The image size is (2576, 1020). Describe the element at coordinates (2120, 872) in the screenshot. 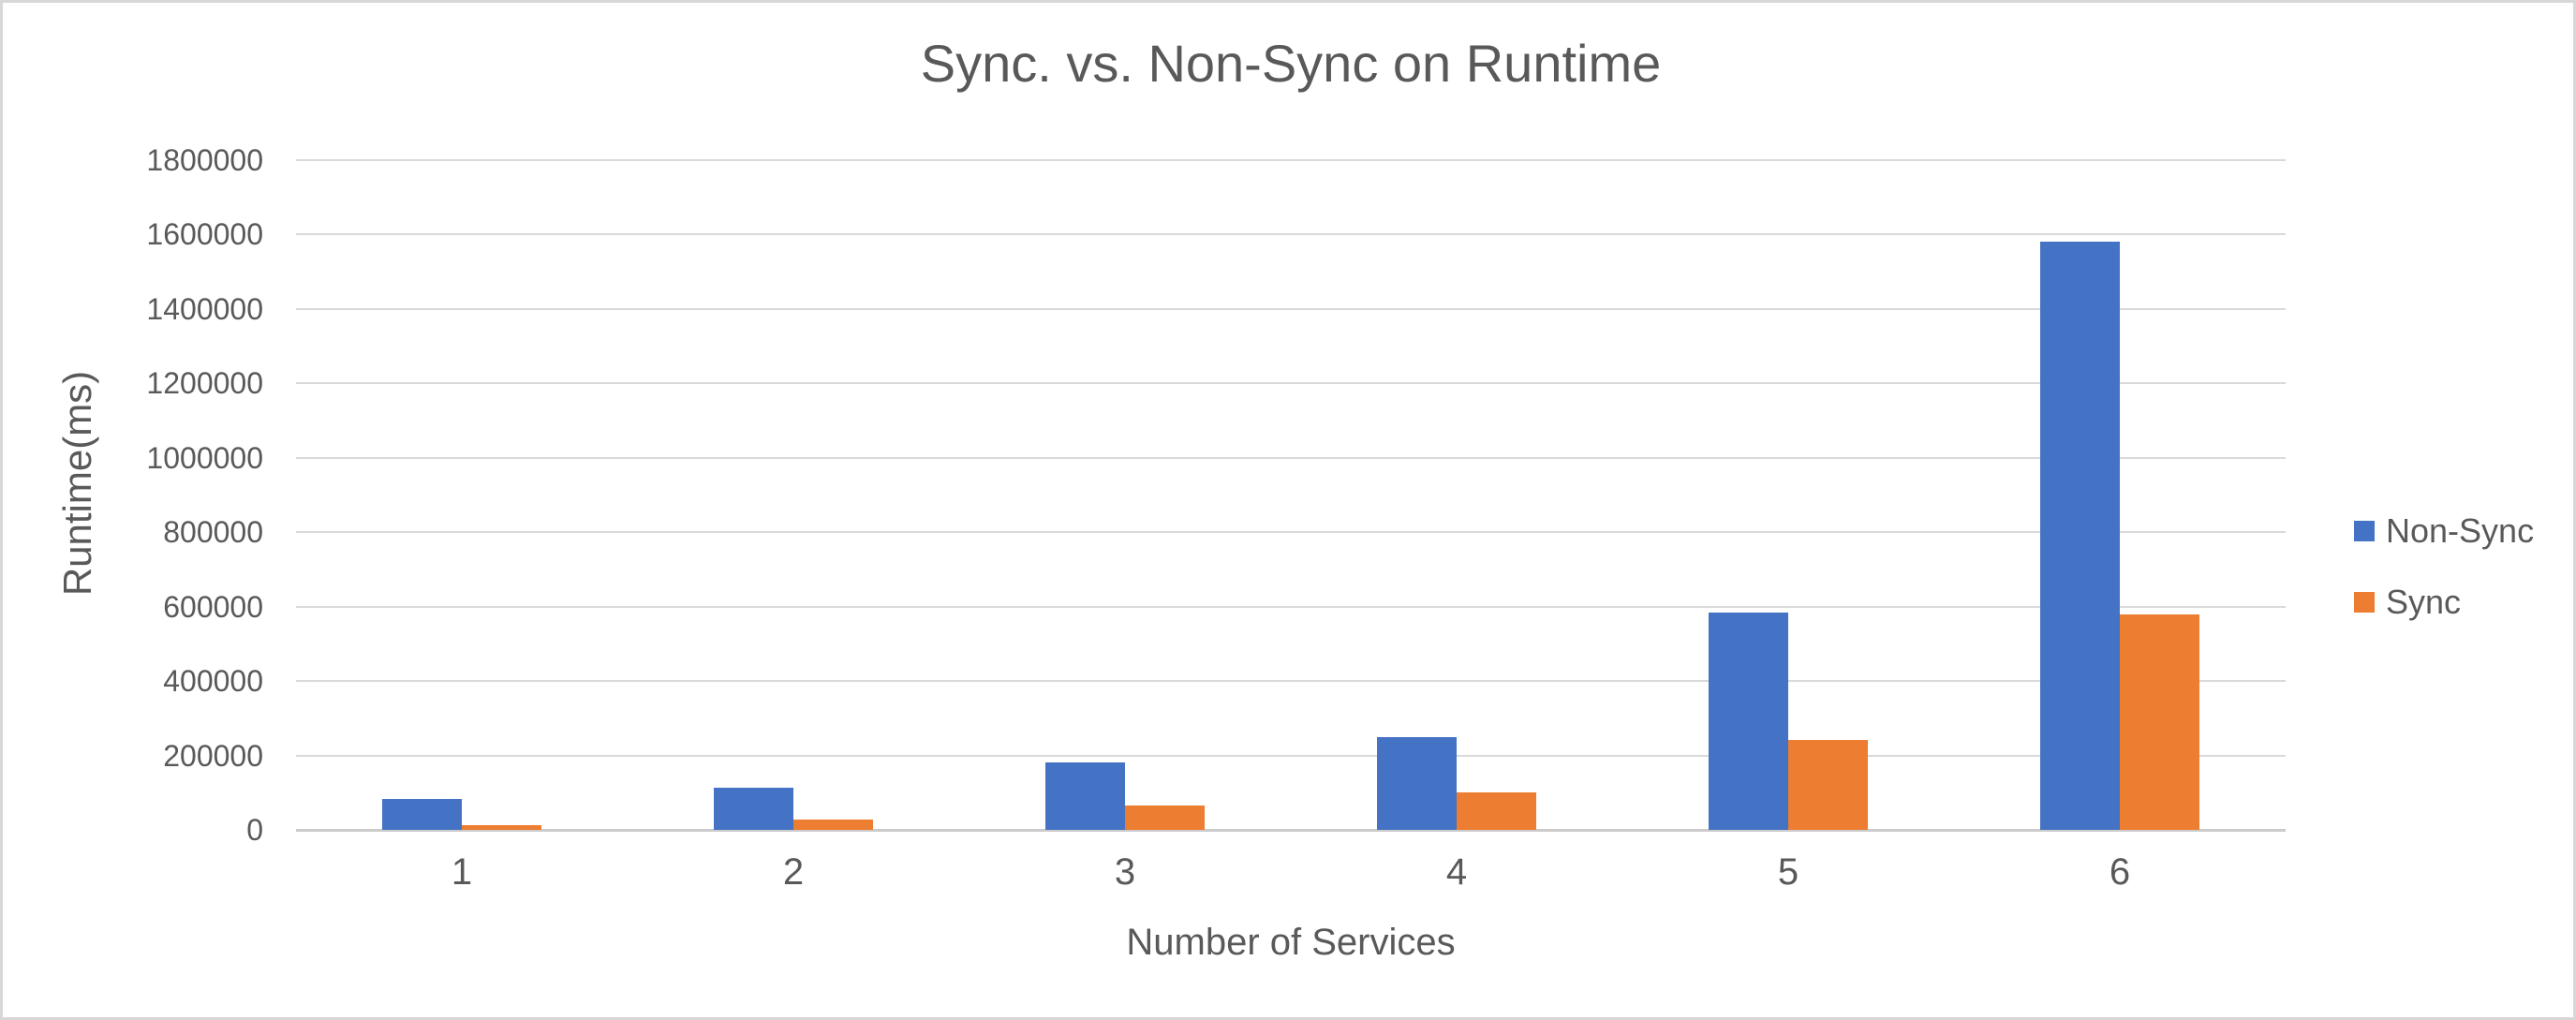

I see `x-tick-label: 6` at that location.